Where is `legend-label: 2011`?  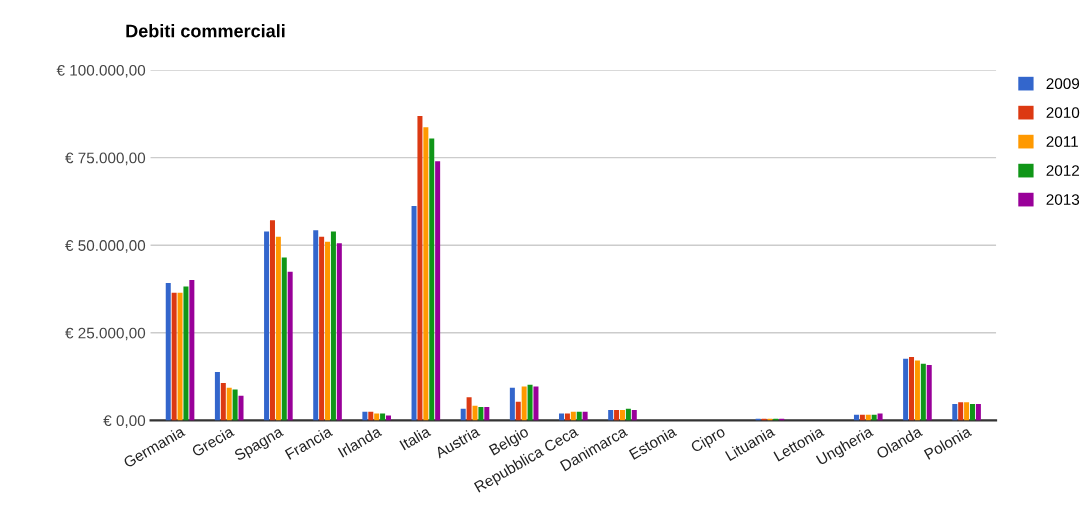 legend-label: 2011 is located at coordinates (1062, 142).